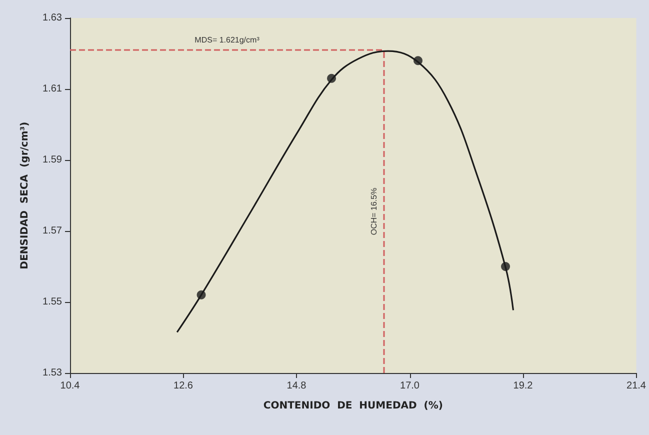  Describe the element at coordinates (636, 386) in the screenshot. I see `x-tick-label: 21.4` at that location.